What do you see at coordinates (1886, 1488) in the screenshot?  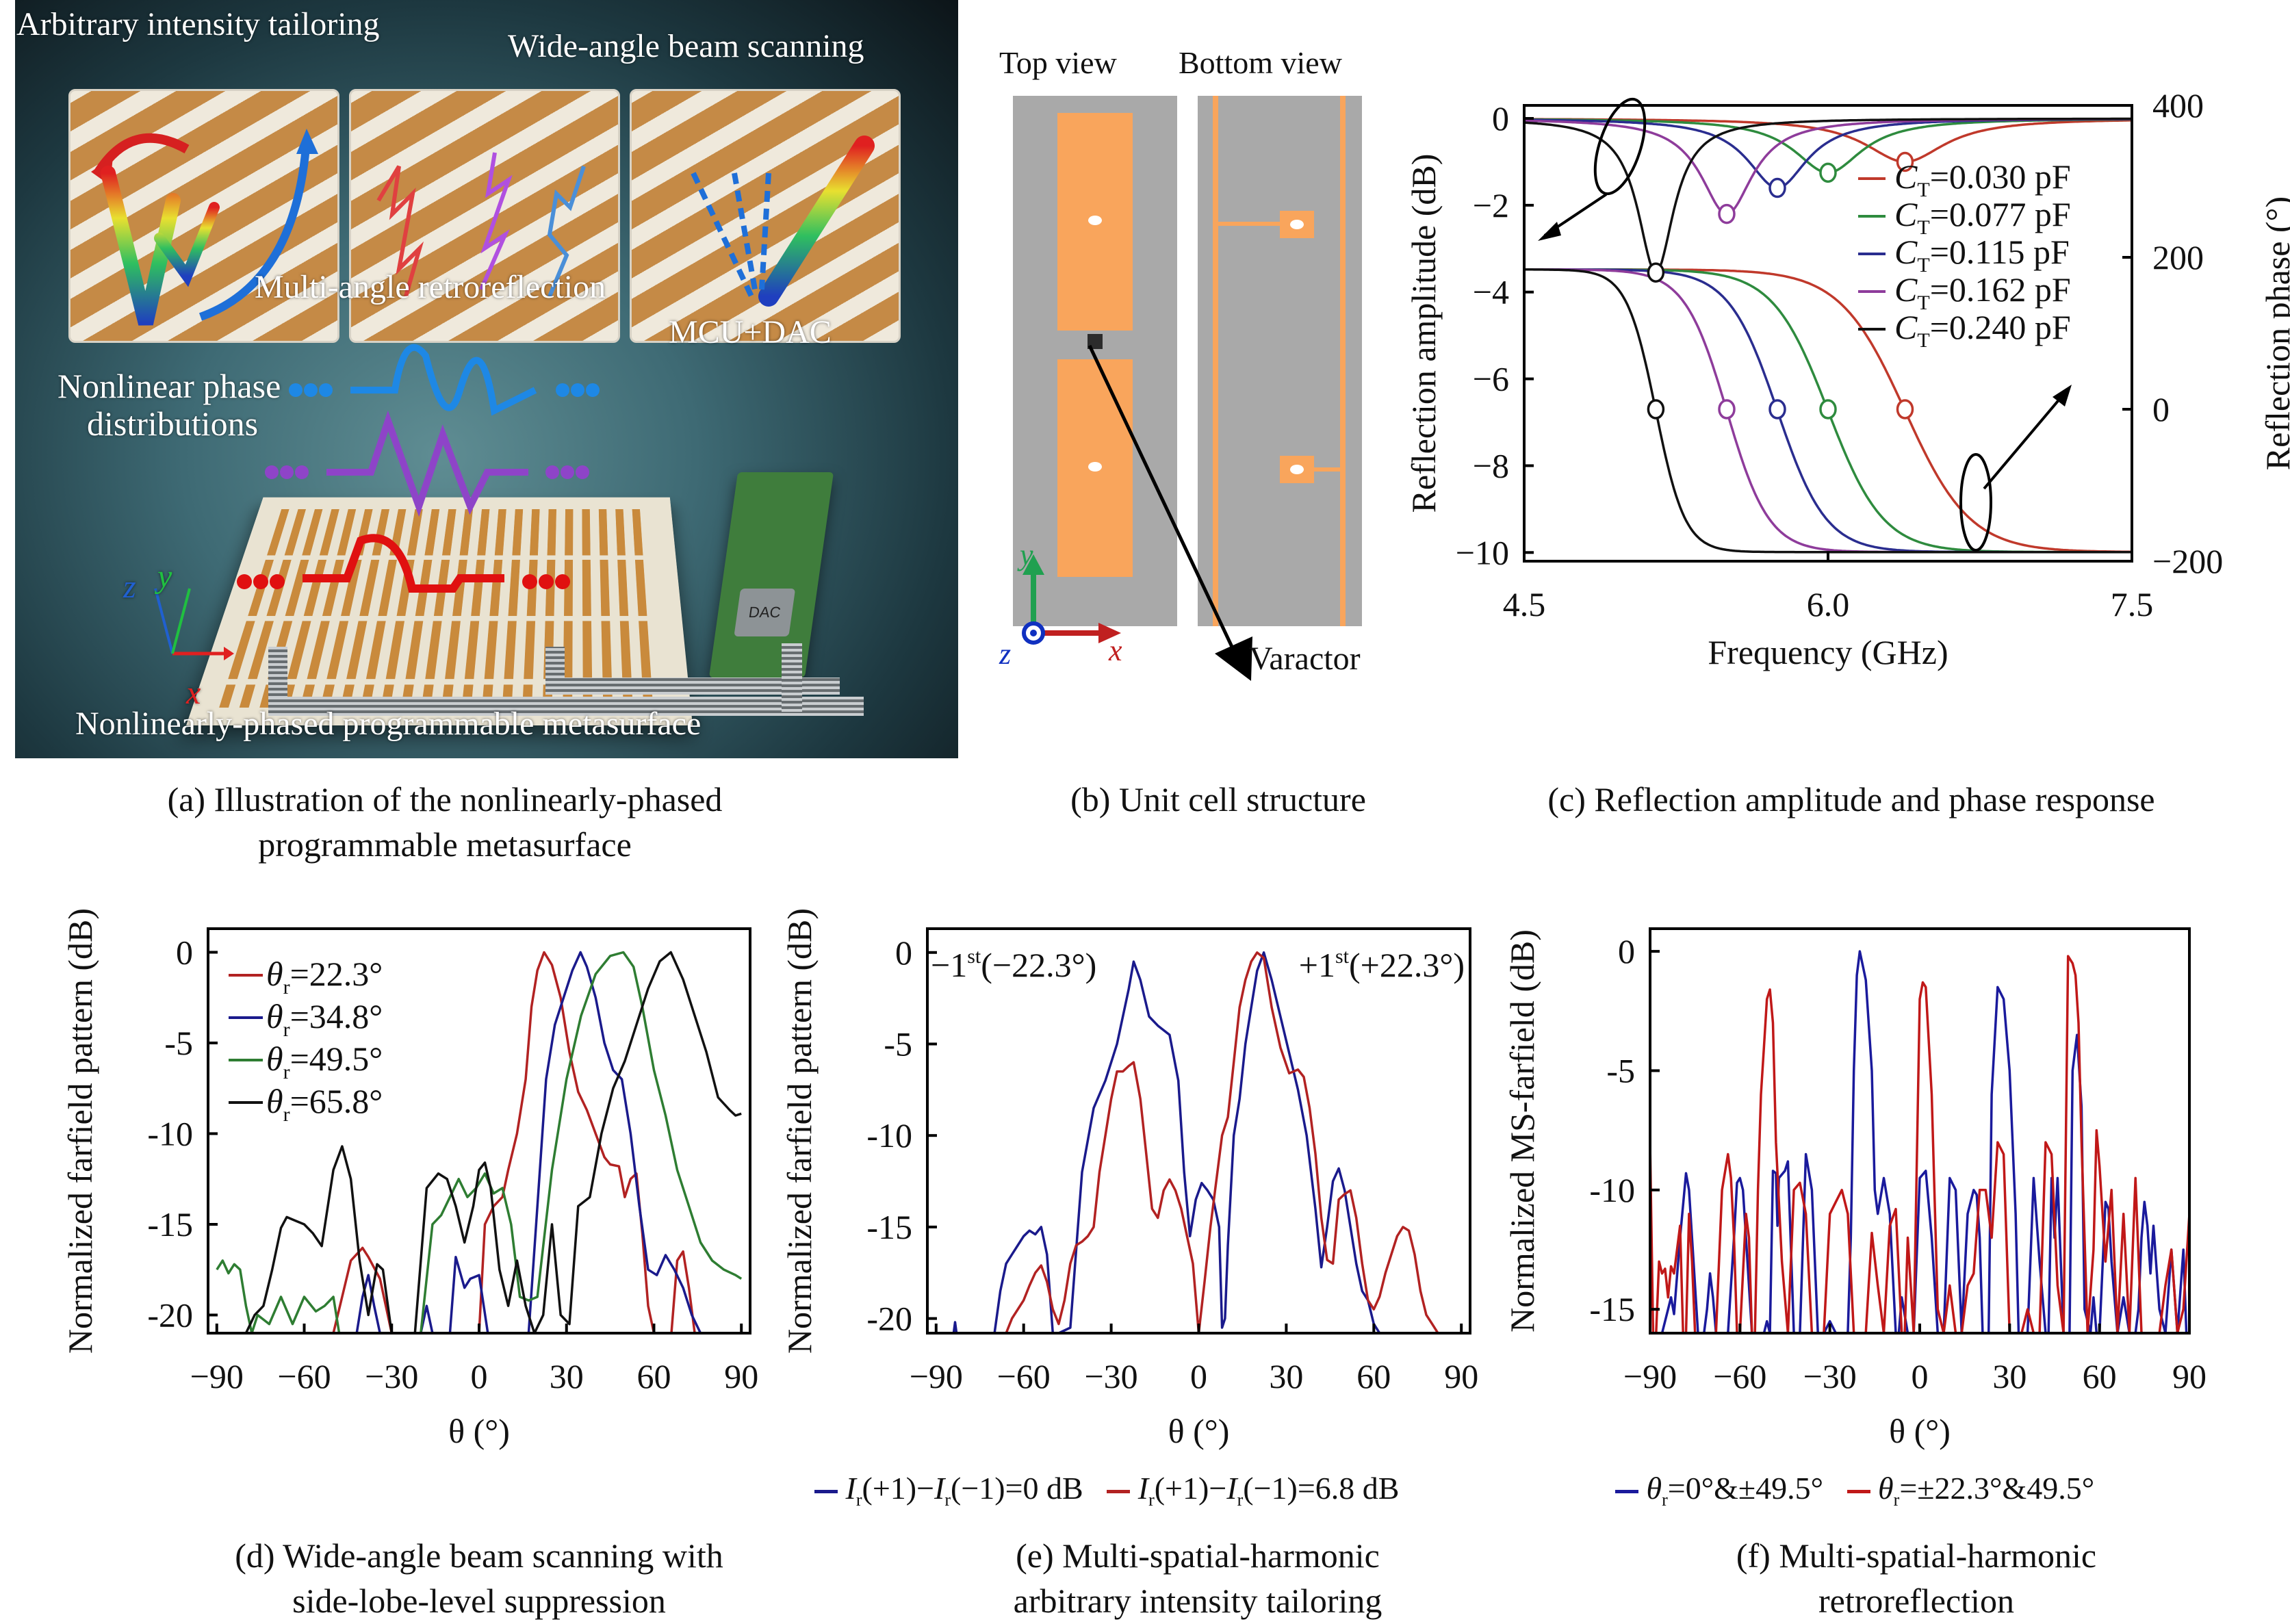 I see `legend-var: θ` at bounding box center [1886, 1488].